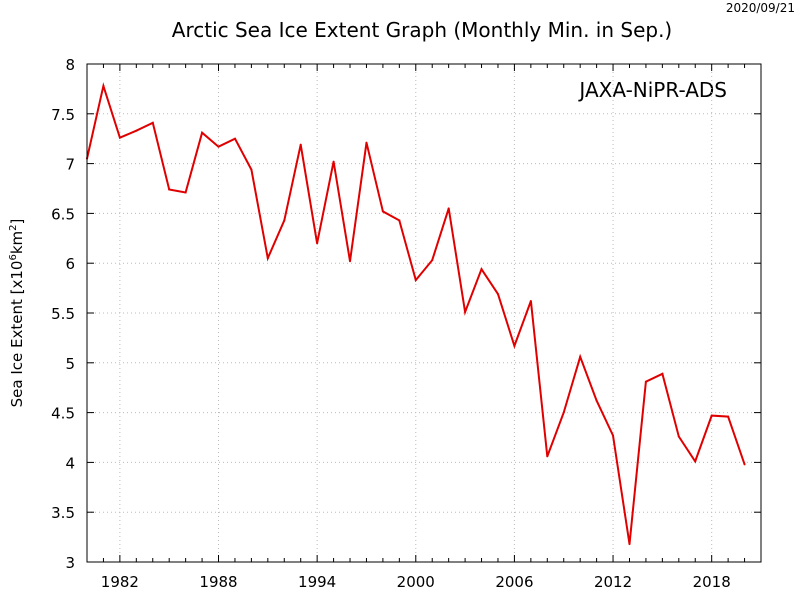 This screenshot has width=800, height=600. Describe the element at coordinates (317, 582) in the screenshot. I see `x-tick-label: 1994` at that location.